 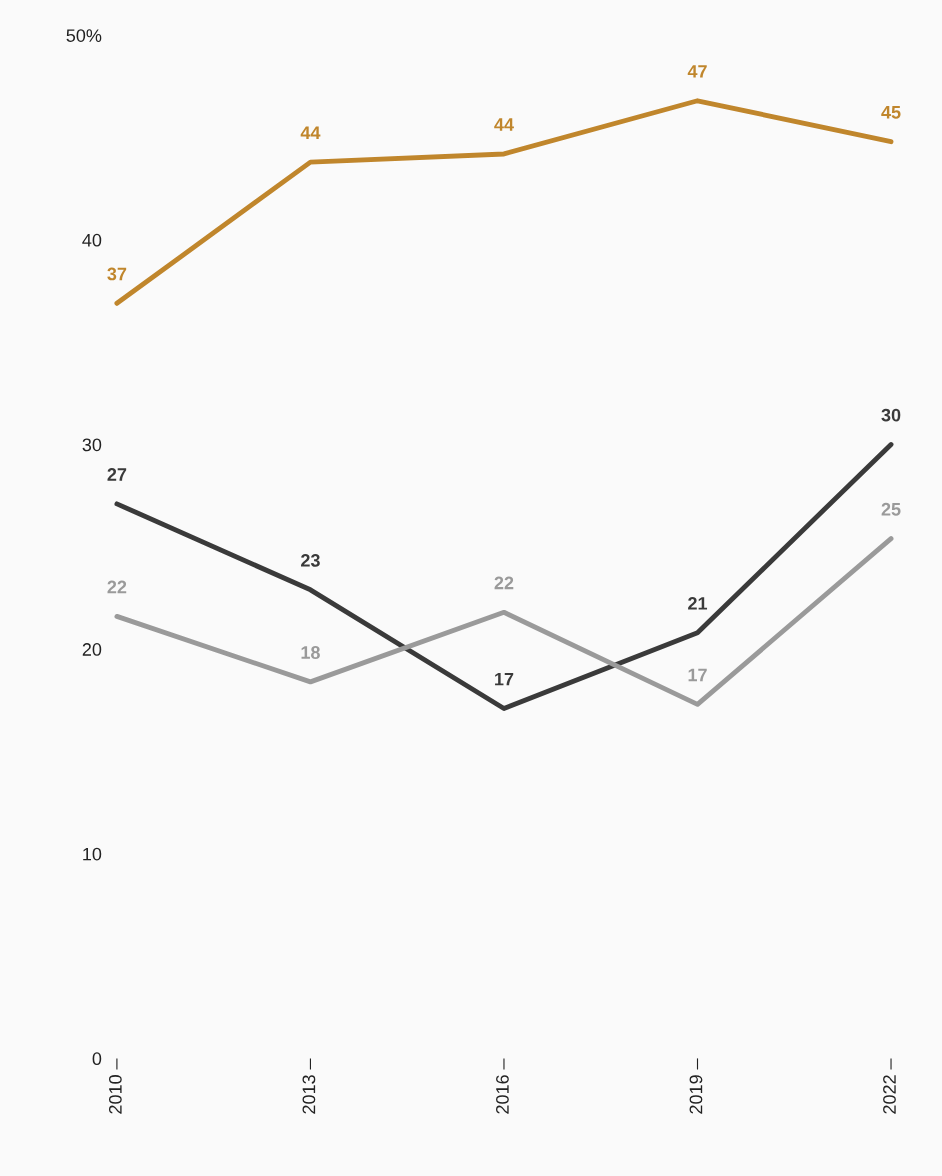 What do you see at coordinates (502, 1094) in the screenshot?
I see `x-tick-label: 2016` at bounding box center [502, 1094].